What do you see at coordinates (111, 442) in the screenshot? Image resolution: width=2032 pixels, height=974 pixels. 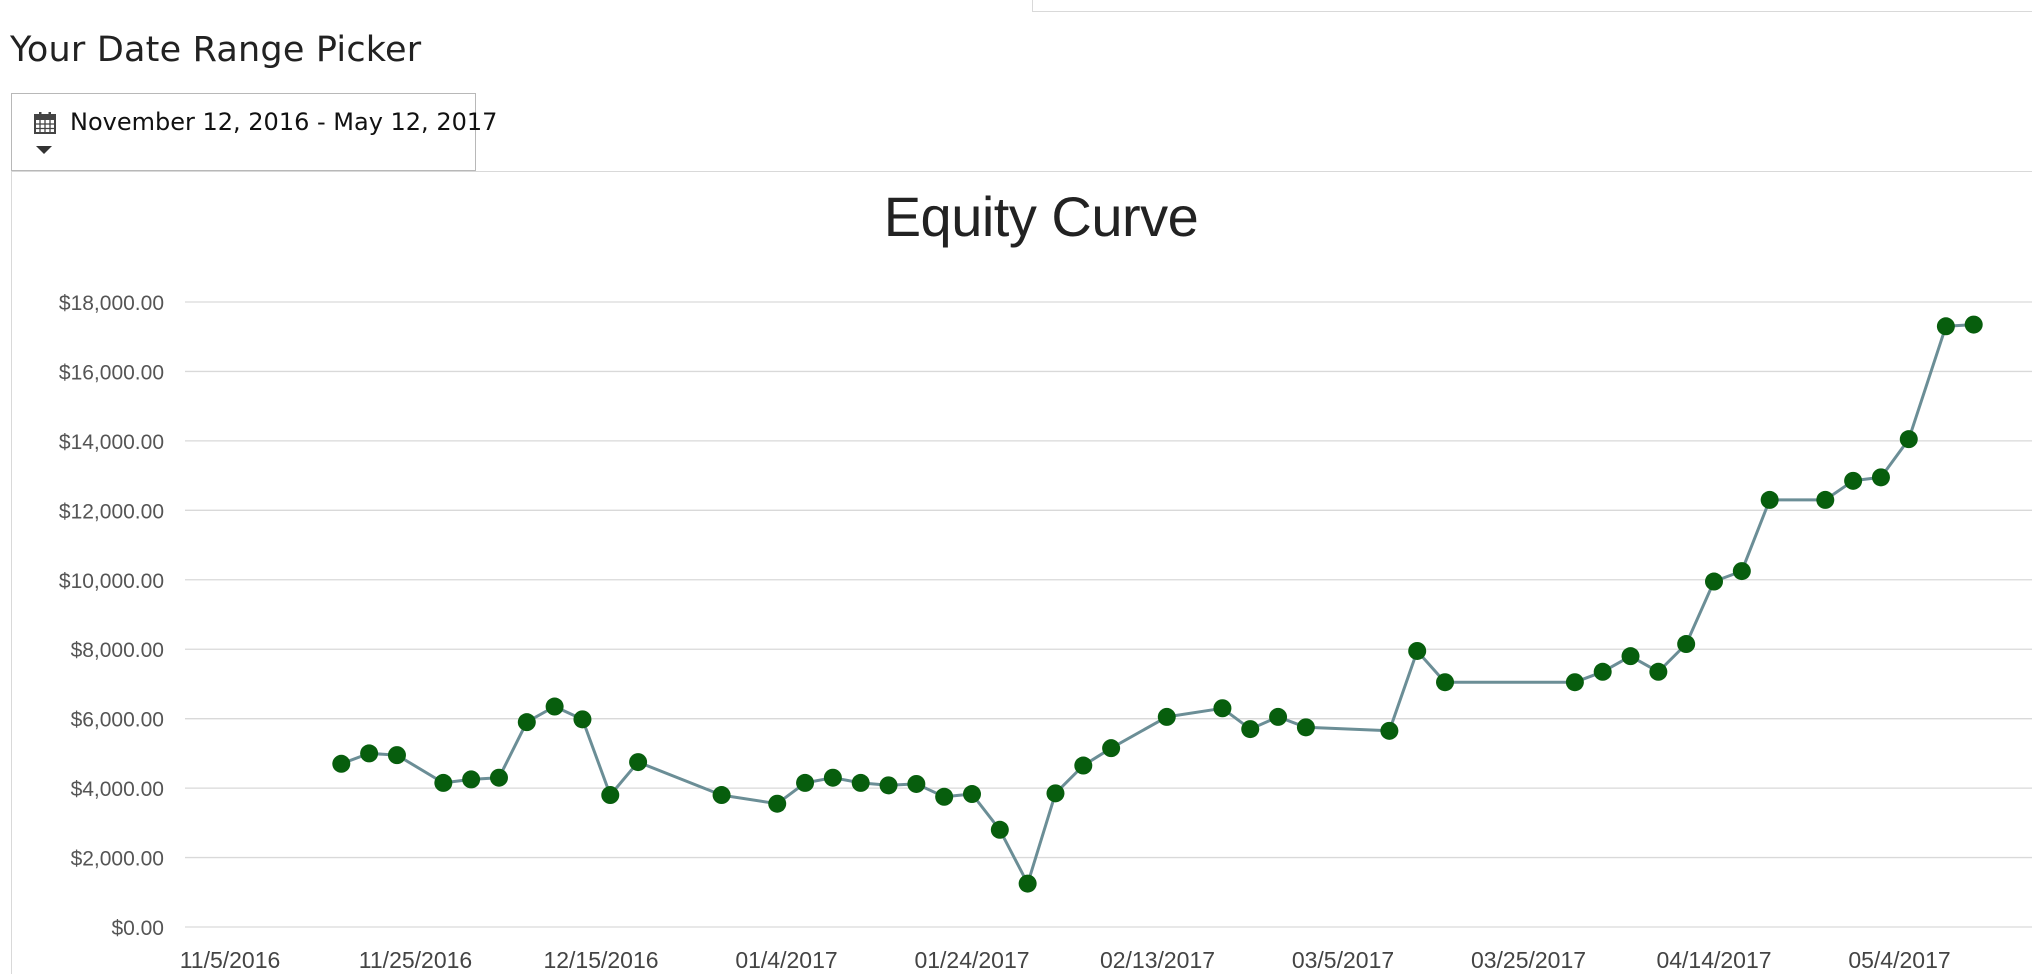 I see `y-tick-label: $14,000.00` at bounding box center [111, 442].